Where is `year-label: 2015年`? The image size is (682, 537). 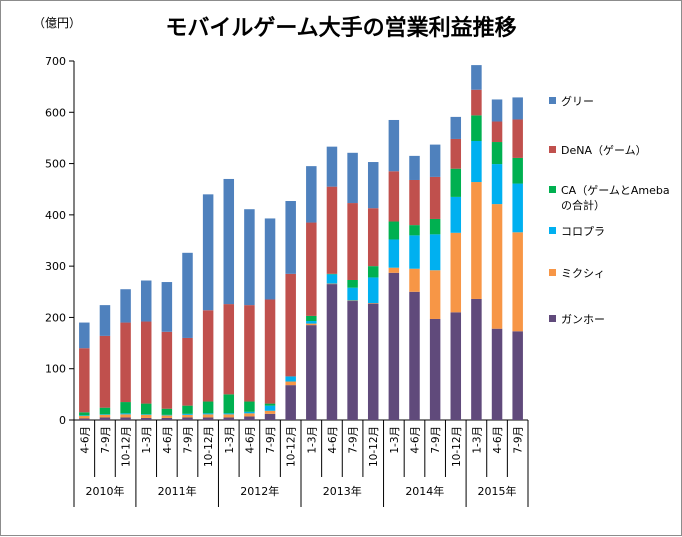
year-label: 2015年 is located at coordinates (497, 491).